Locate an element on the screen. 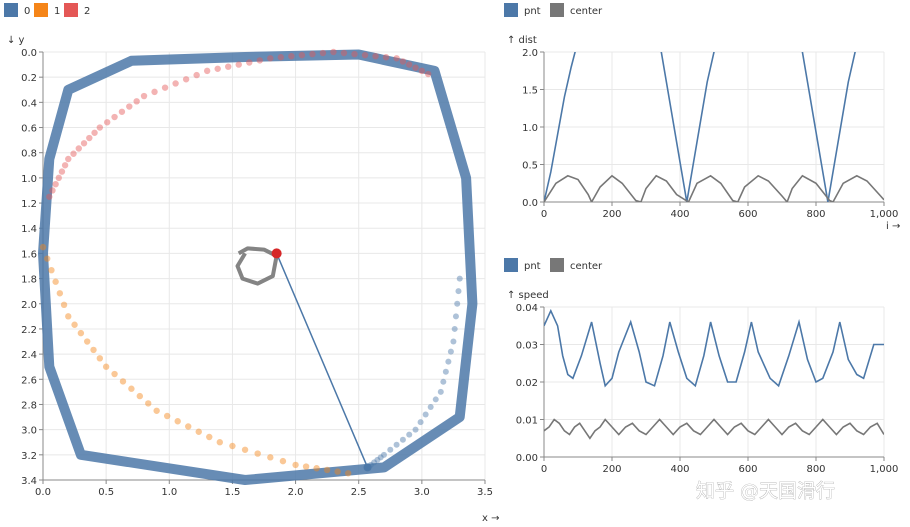 This screenshot has height=527, width=910. y-tick-label: 2.0 is located at coordinates (29, 305).